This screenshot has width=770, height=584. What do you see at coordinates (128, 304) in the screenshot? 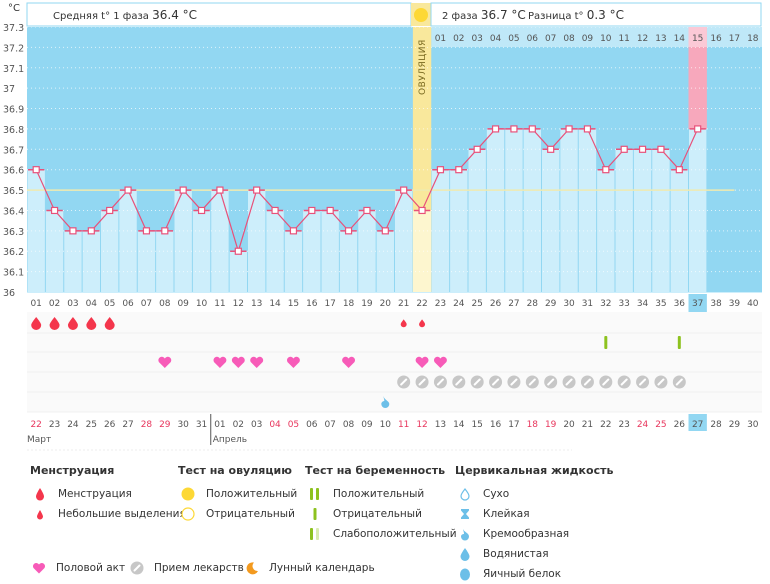
I see `cycle-day-label: 06` at bounding box center [128, 304].